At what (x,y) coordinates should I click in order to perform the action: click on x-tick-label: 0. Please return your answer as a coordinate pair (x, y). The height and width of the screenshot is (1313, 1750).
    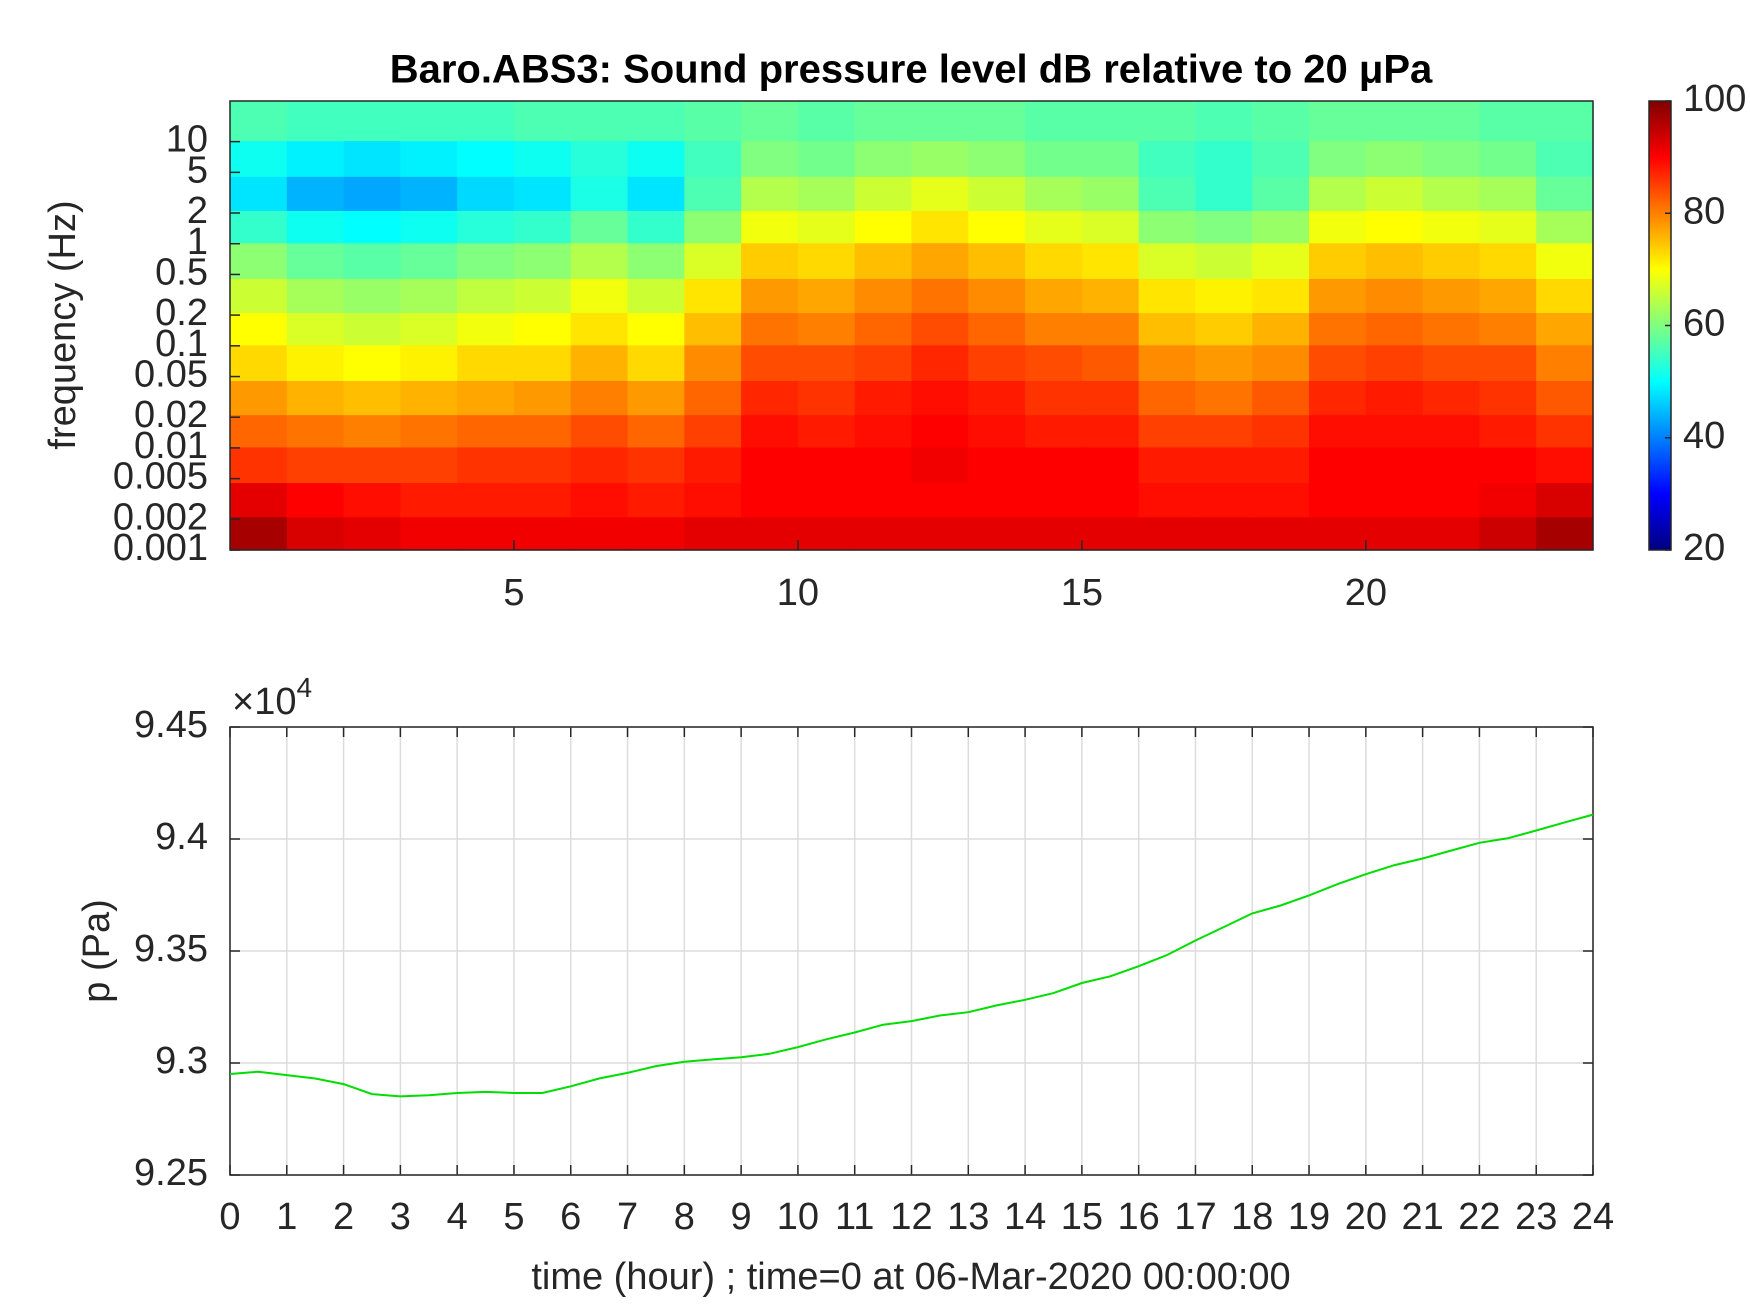
    Looking at the image, I should click on (229, 1217).